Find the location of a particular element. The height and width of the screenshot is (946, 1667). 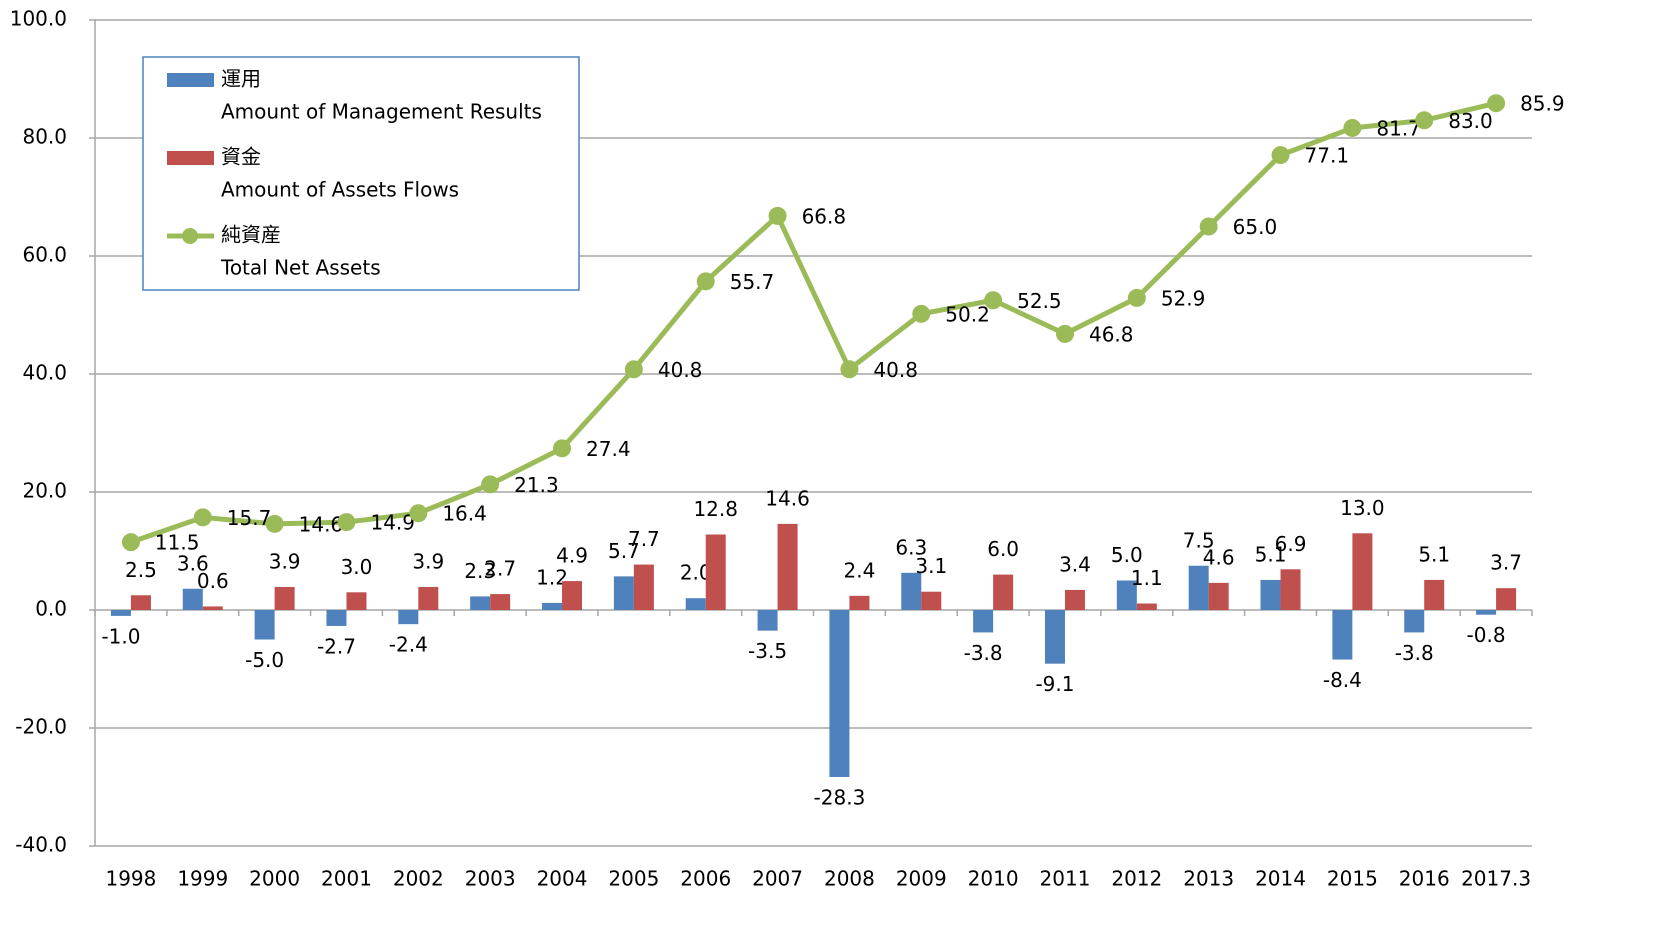

data-label: 83.0 is located at coordinates (1470, 121).